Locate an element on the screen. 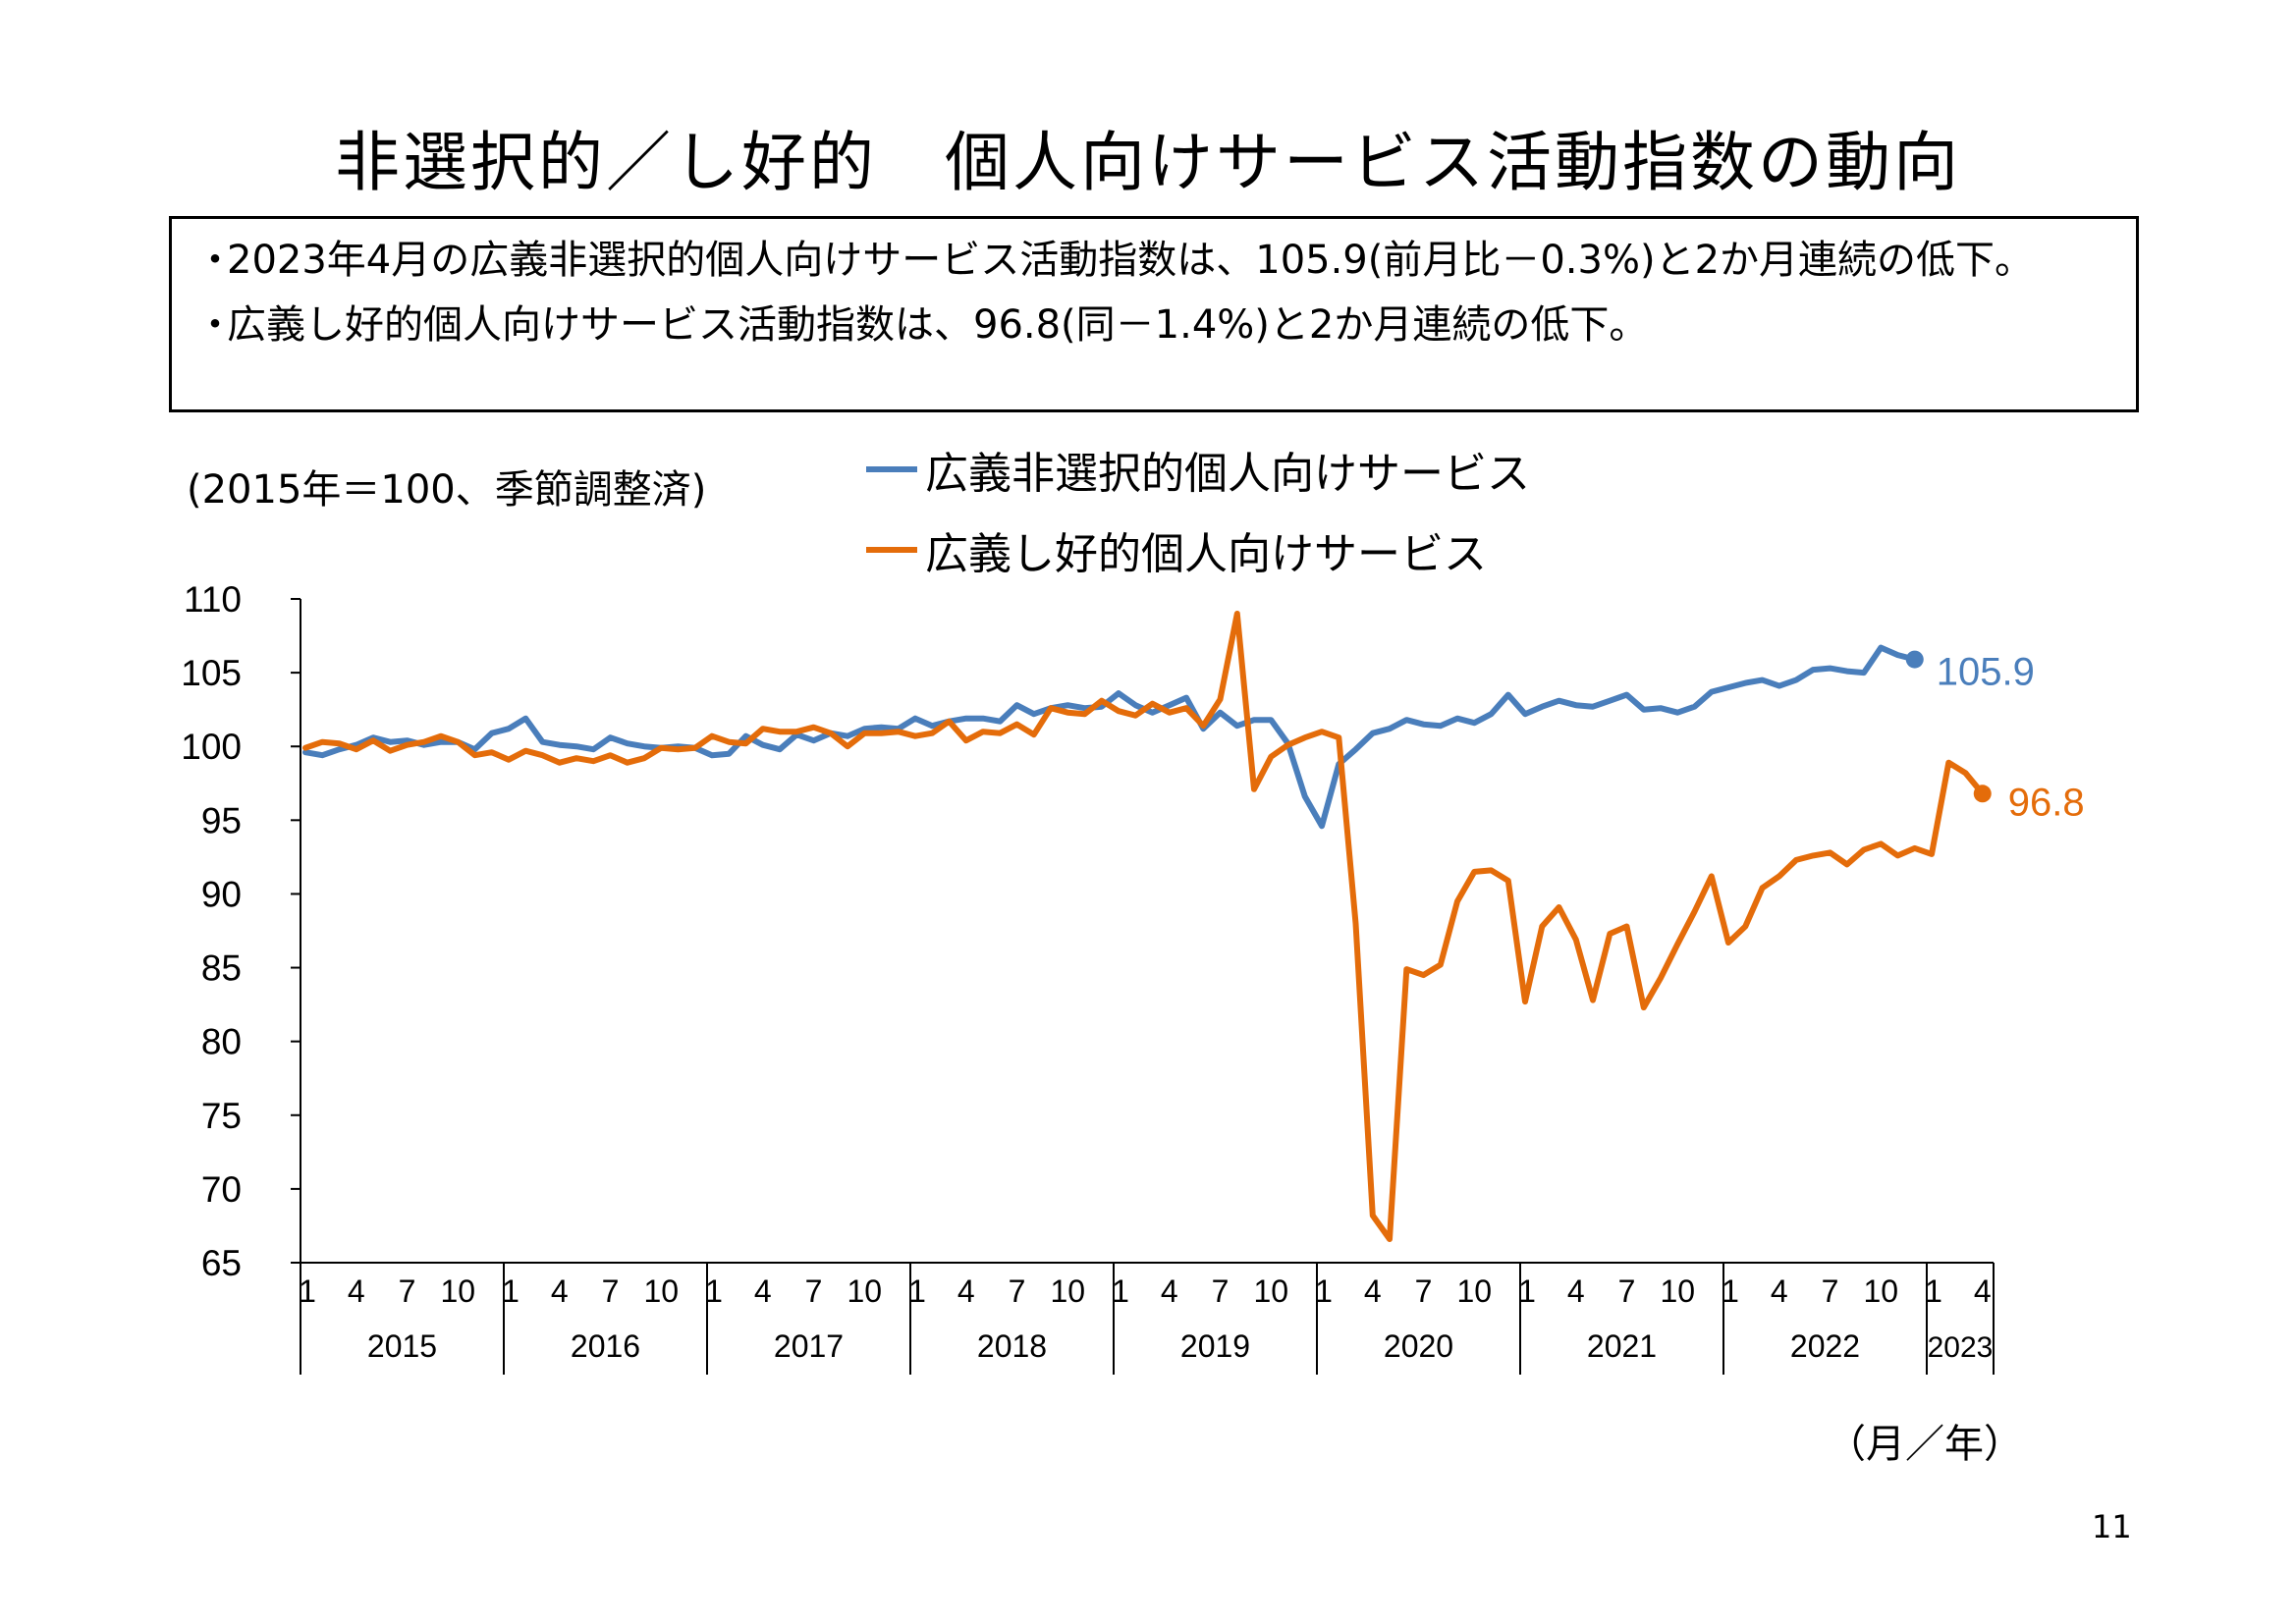 Image resolution: width=2296 pixels, height=1624 pixels. series-line-nonselective is located at coordinates (1110, 737).